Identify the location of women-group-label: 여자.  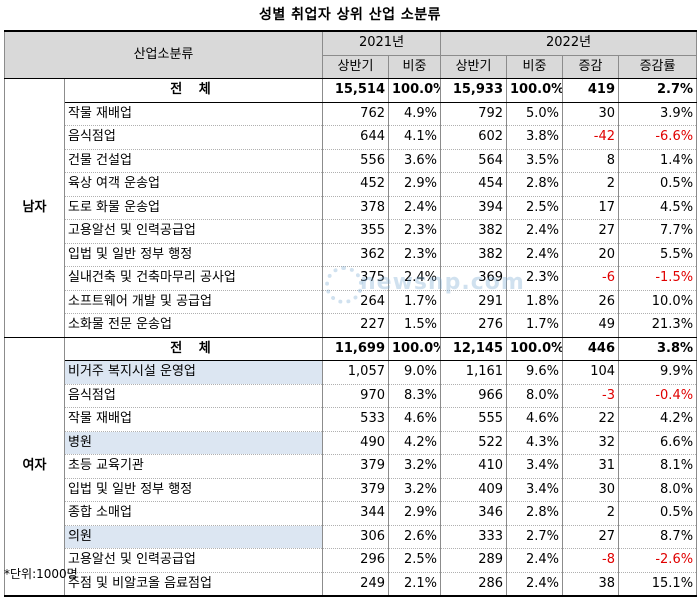
(34, 467).